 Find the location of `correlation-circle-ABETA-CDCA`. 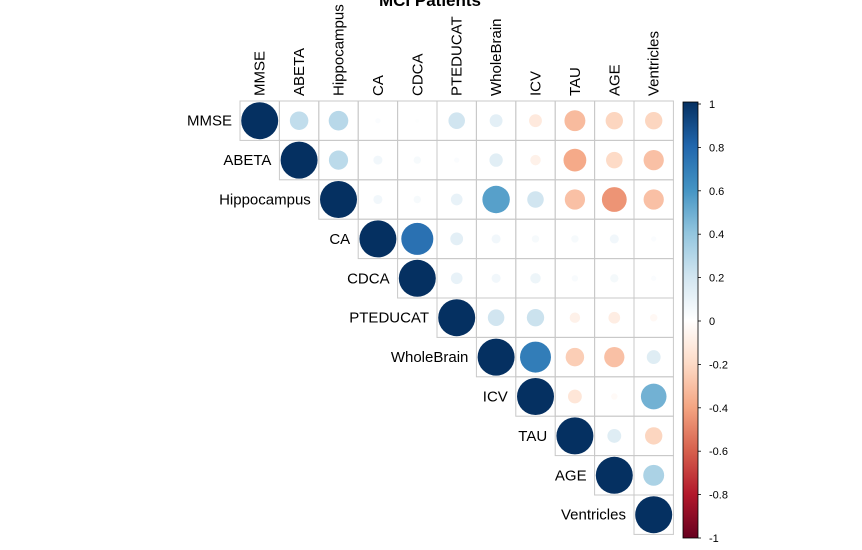

correlation-circle-ABETA-CDCA is located at coordinates (417, 160).